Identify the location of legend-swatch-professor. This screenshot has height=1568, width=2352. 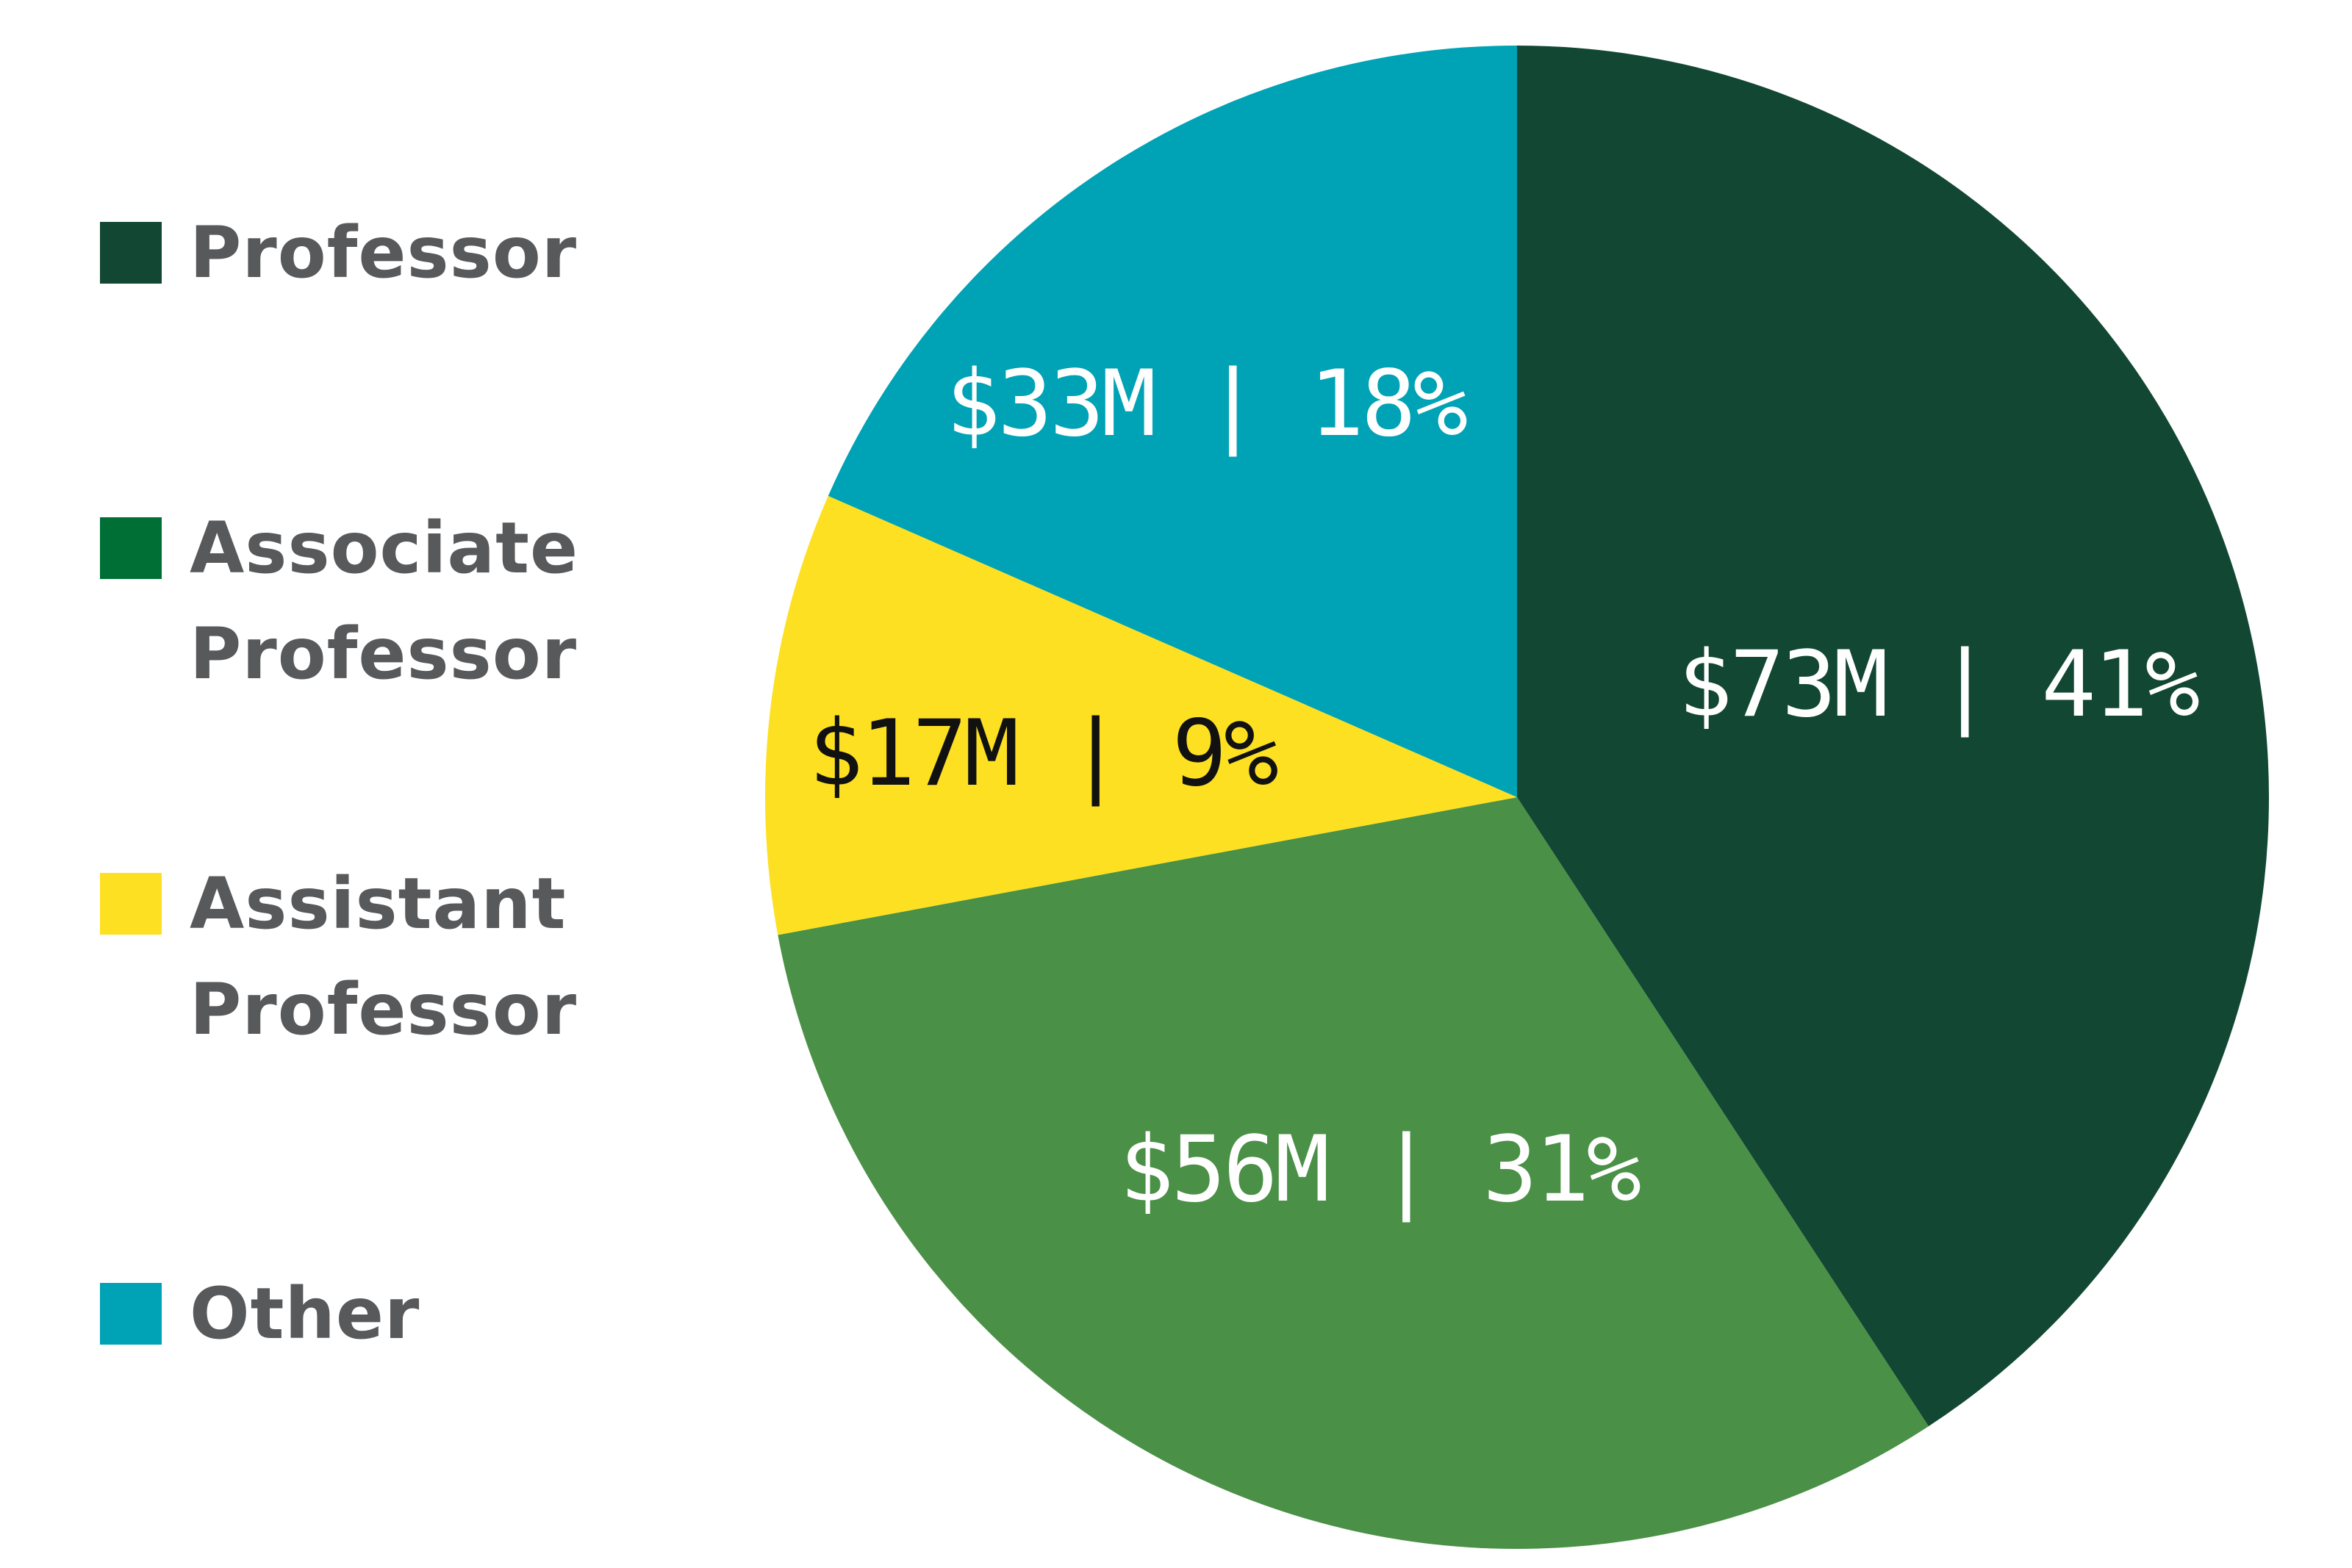
(131, 253).